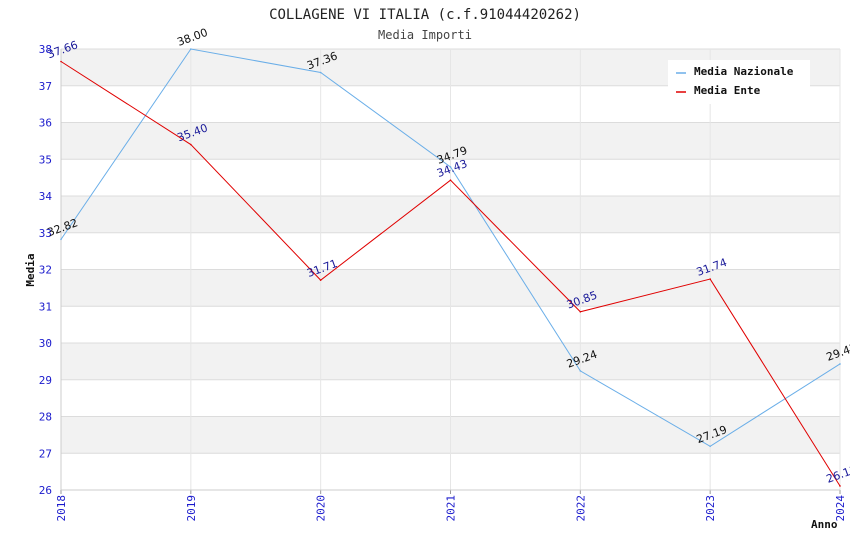  I want to click on x-tick-label: 2018, so click(61, 508).